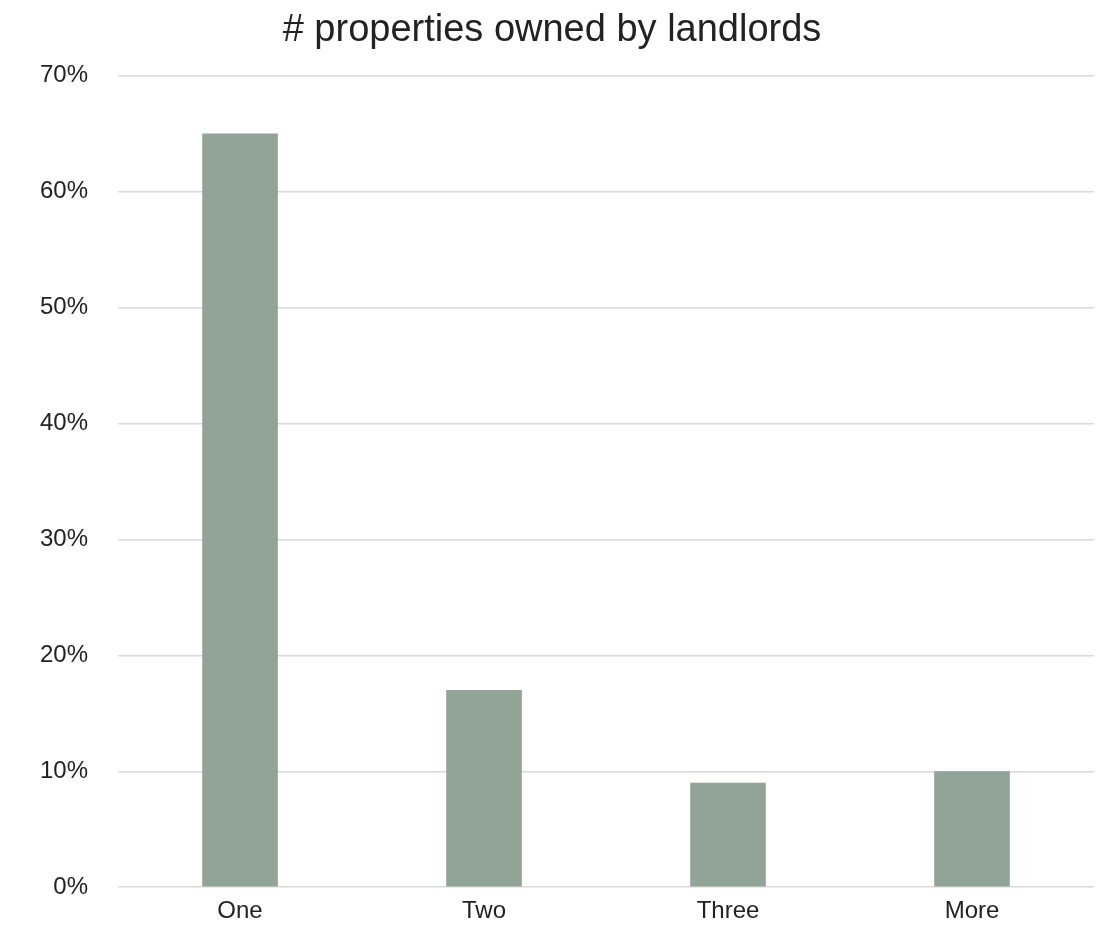 The width and height of the screenshot is (1110, 946). What do you see at coordinates (64, 537) in the screenshot?
I see `y-tick-label: 30%` at bounding box center [64, 537].